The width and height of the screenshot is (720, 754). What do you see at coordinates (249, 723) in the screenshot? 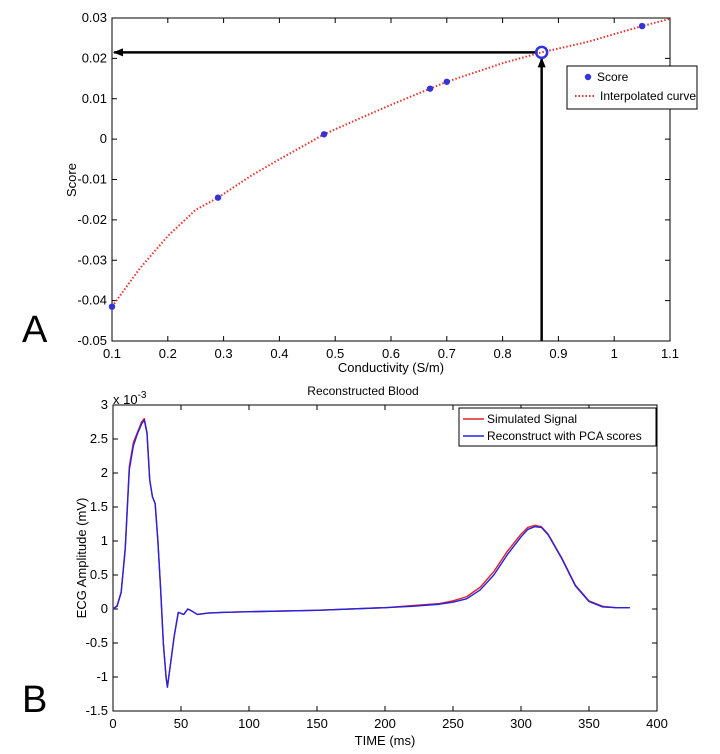
I see `chart-b-x-tick-label: 100` at bounding box center [249, 723].